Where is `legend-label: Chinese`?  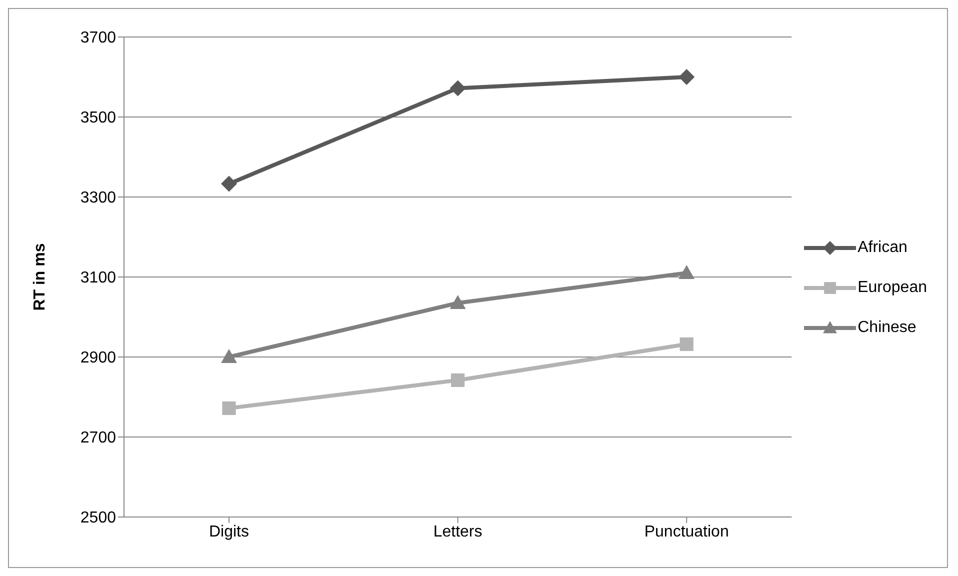 legend-label: Chinese is located at coordinates (887, 328).